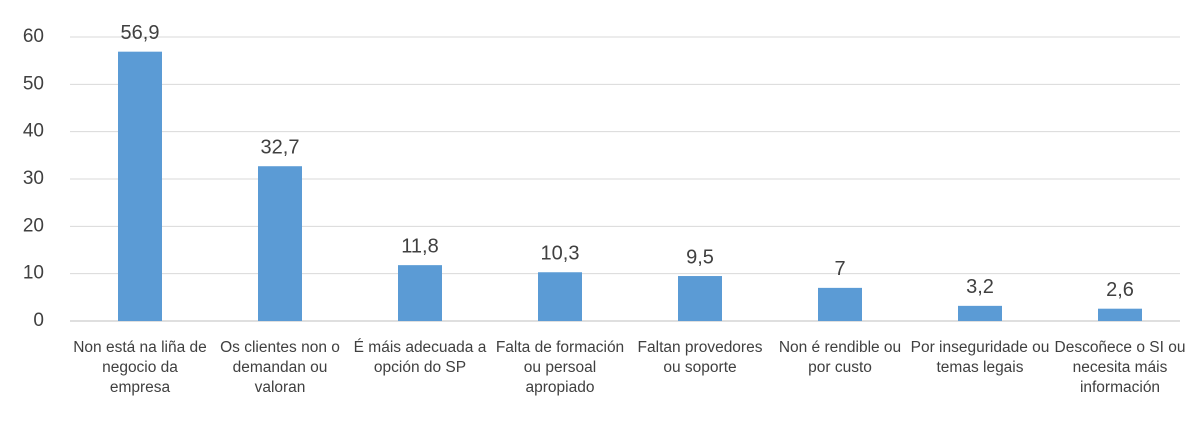 The image size is (1185, 438). What do you see at coordinates (839, 269) in the screenshot?
I see `value-label: 7` at bounding box center [839, 269].